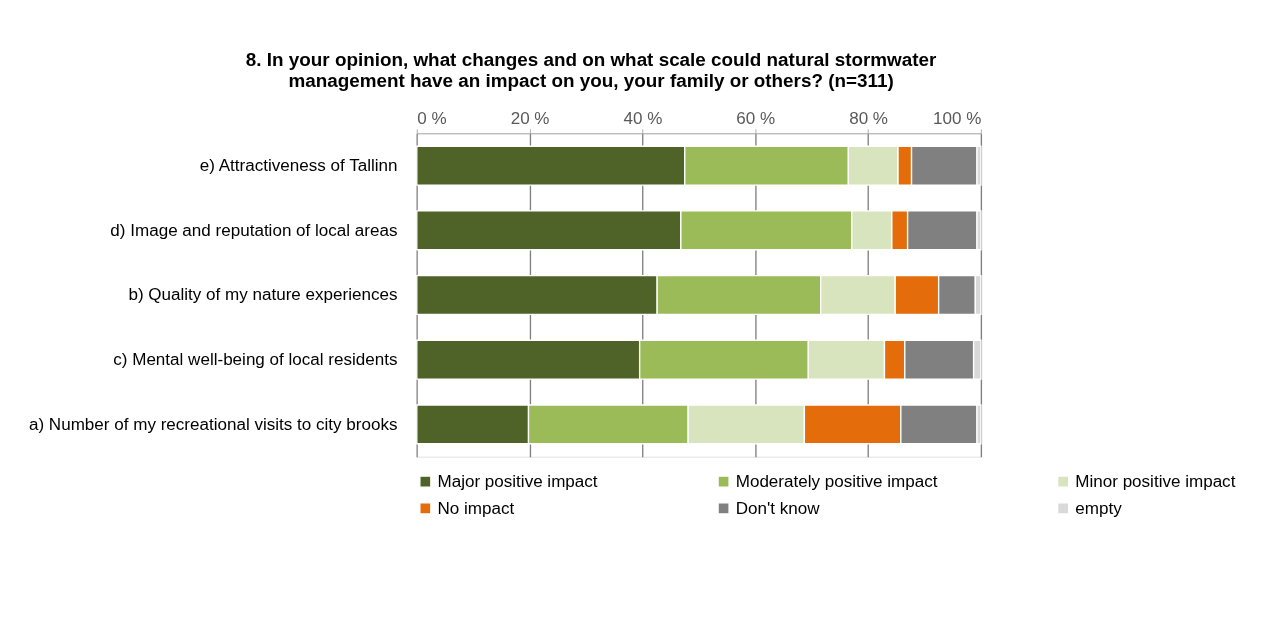 The width and height of the screenshot is (1272, 644). I want to click on x-tick-label: 0 %, so click(432, 118).